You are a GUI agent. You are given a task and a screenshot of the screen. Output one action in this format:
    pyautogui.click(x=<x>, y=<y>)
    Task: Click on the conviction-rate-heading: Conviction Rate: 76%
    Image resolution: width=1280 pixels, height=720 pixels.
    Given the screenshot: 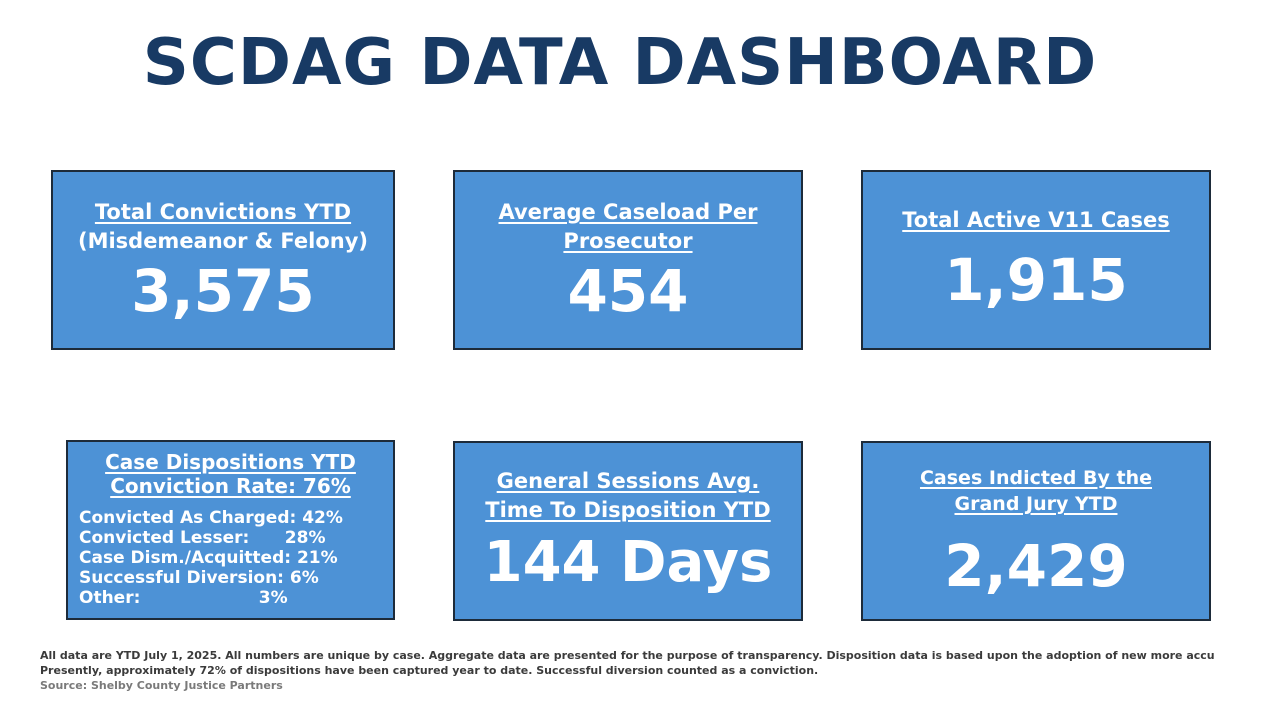 What is the action you would take?
    pyautogui.click(x=230, y=486)
    